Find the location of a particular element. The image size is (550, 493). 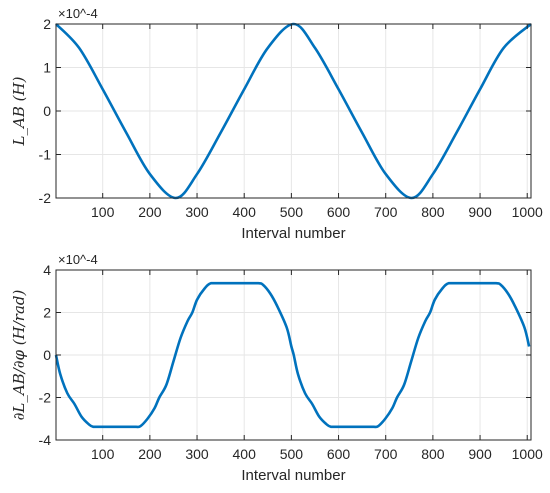

y-axis-label: ∂L_AB/∂φ (H/rad) is located at coordinates (19, 355).